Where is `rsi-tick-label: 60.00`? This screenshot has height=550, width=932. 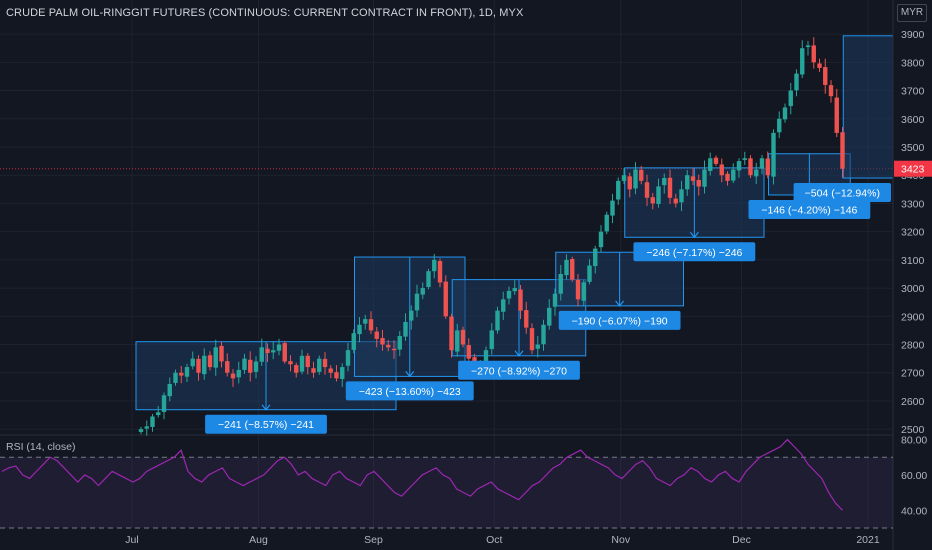
rsi-tick-label: 60.00 is located at coordinates (914, 476).